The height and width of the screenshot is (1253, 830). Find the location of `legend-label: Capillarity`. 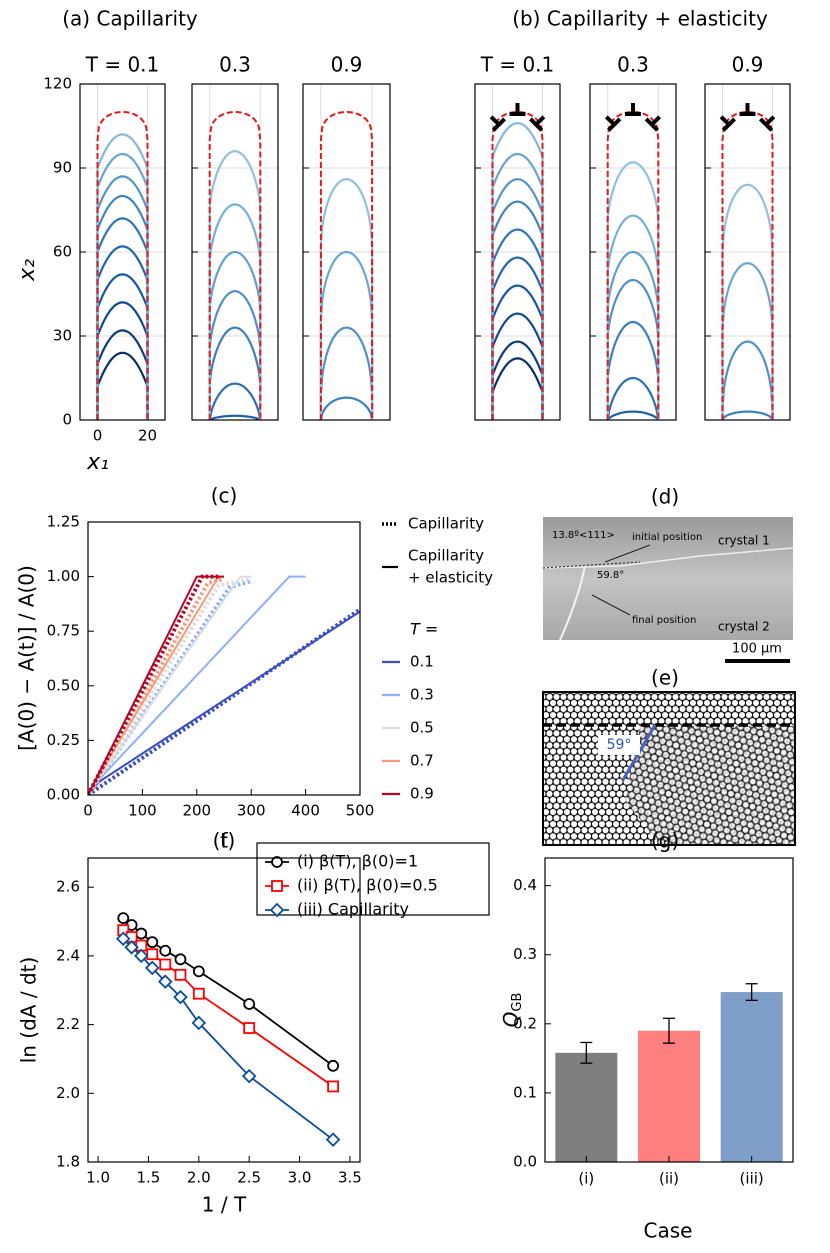

legend-label: Capillarity is located at coordinates (446, 556).